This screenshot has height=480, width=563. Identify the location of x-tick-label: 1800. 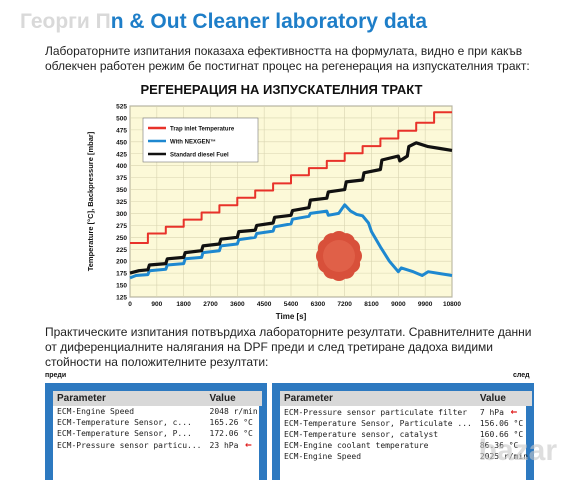
(183, 304).